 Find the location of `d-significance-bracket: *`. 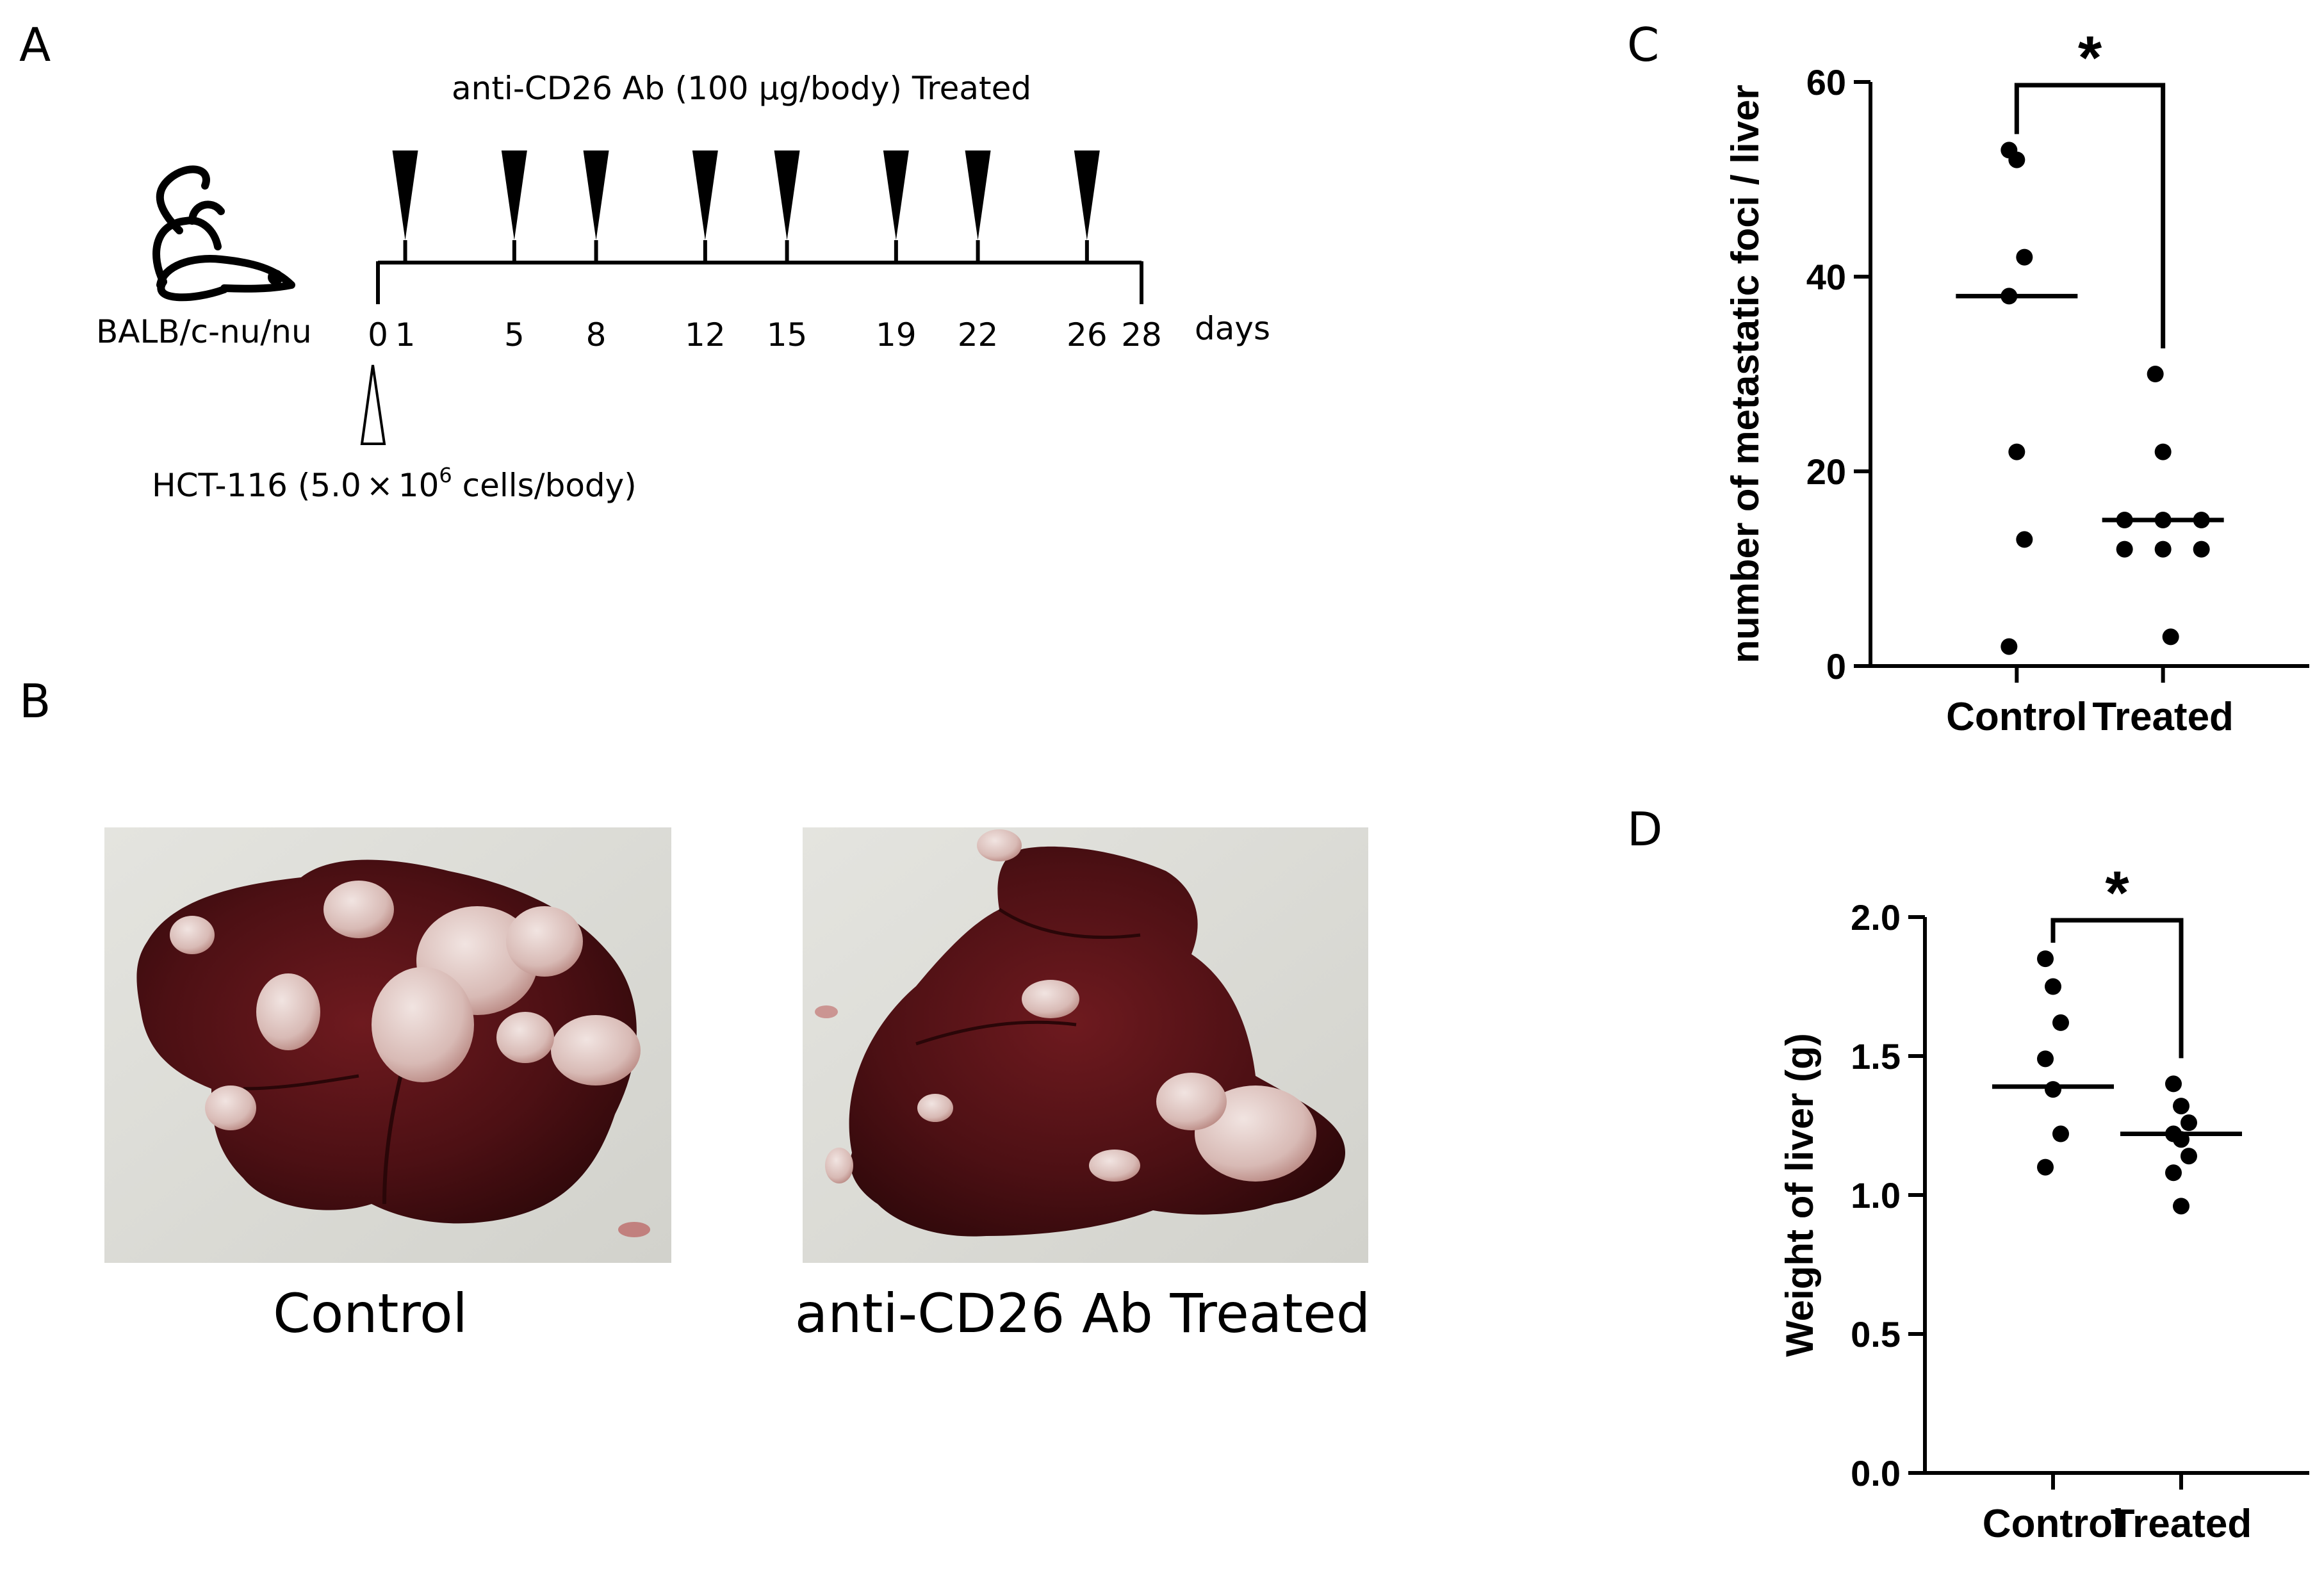

d-significance-bracket: * is located at coordinates (2117, 959).